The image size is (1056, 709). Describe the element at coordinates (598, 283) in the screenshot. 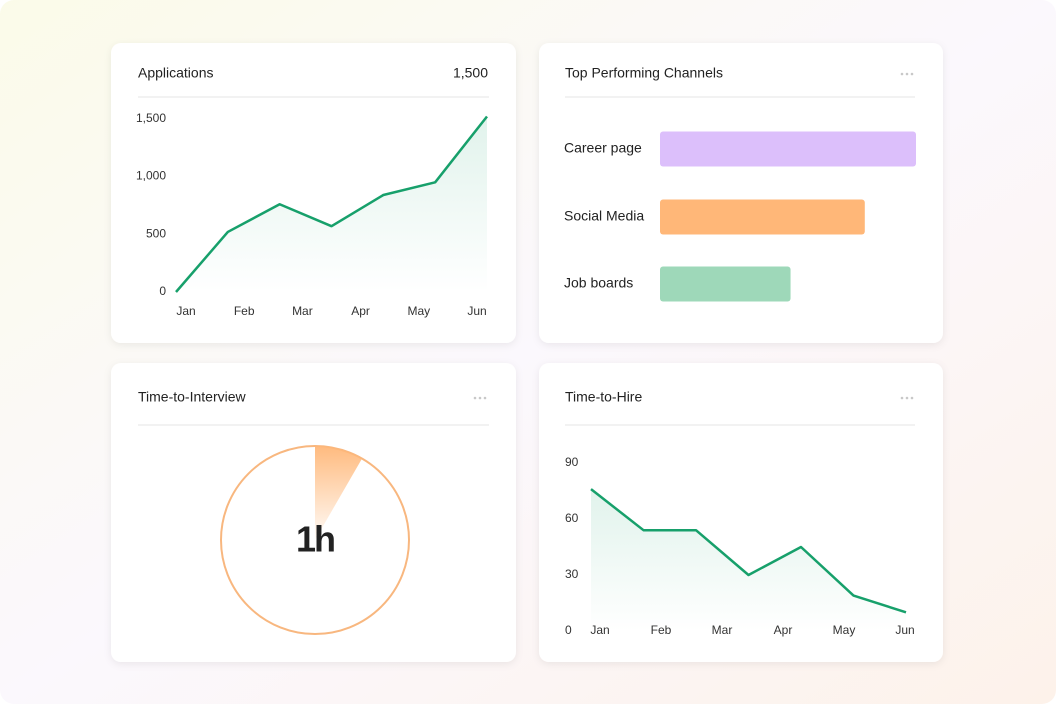

I see `category-label: Job boards` at that location.